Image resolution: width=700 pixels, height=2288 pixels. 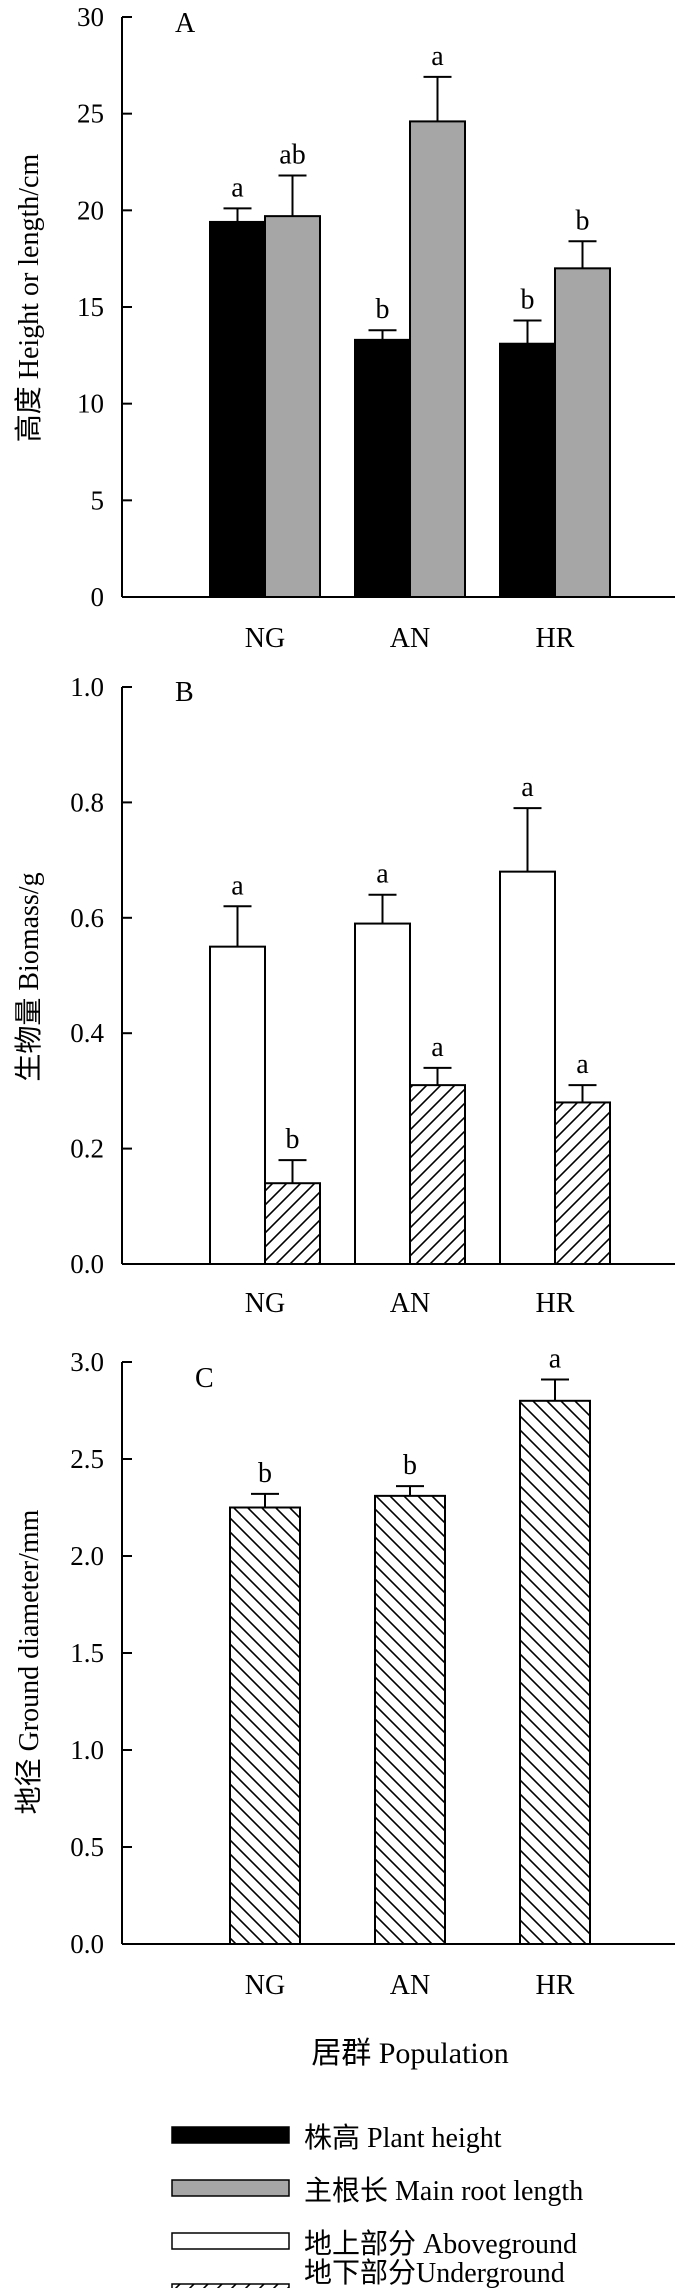 I want to click on panel-c-ytick-label: 2.5, so click(x=87, y=1459).